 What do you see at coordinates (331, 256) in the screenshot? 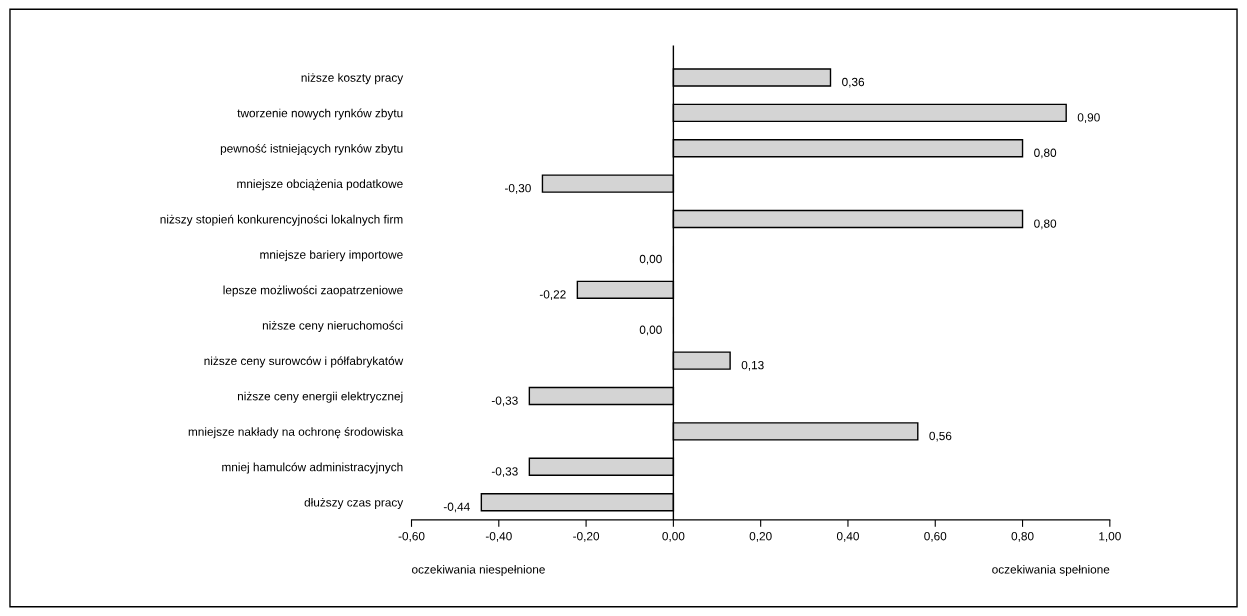
I see `y-tick-label: mniejsze bariery importowe` at bounding box center [331, 256].